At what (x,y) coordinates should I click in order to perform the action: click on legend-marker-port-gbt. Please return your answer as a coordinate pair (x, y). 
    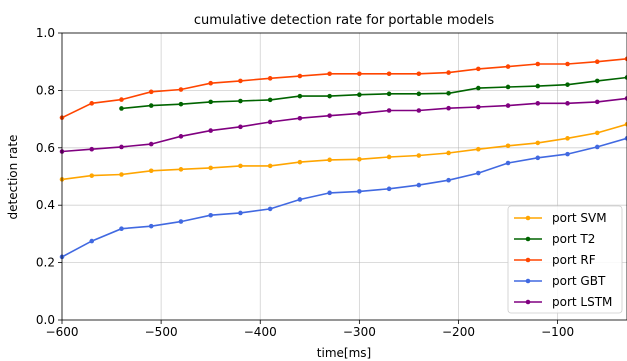
    Looking at the image, I should click on (528, 281).